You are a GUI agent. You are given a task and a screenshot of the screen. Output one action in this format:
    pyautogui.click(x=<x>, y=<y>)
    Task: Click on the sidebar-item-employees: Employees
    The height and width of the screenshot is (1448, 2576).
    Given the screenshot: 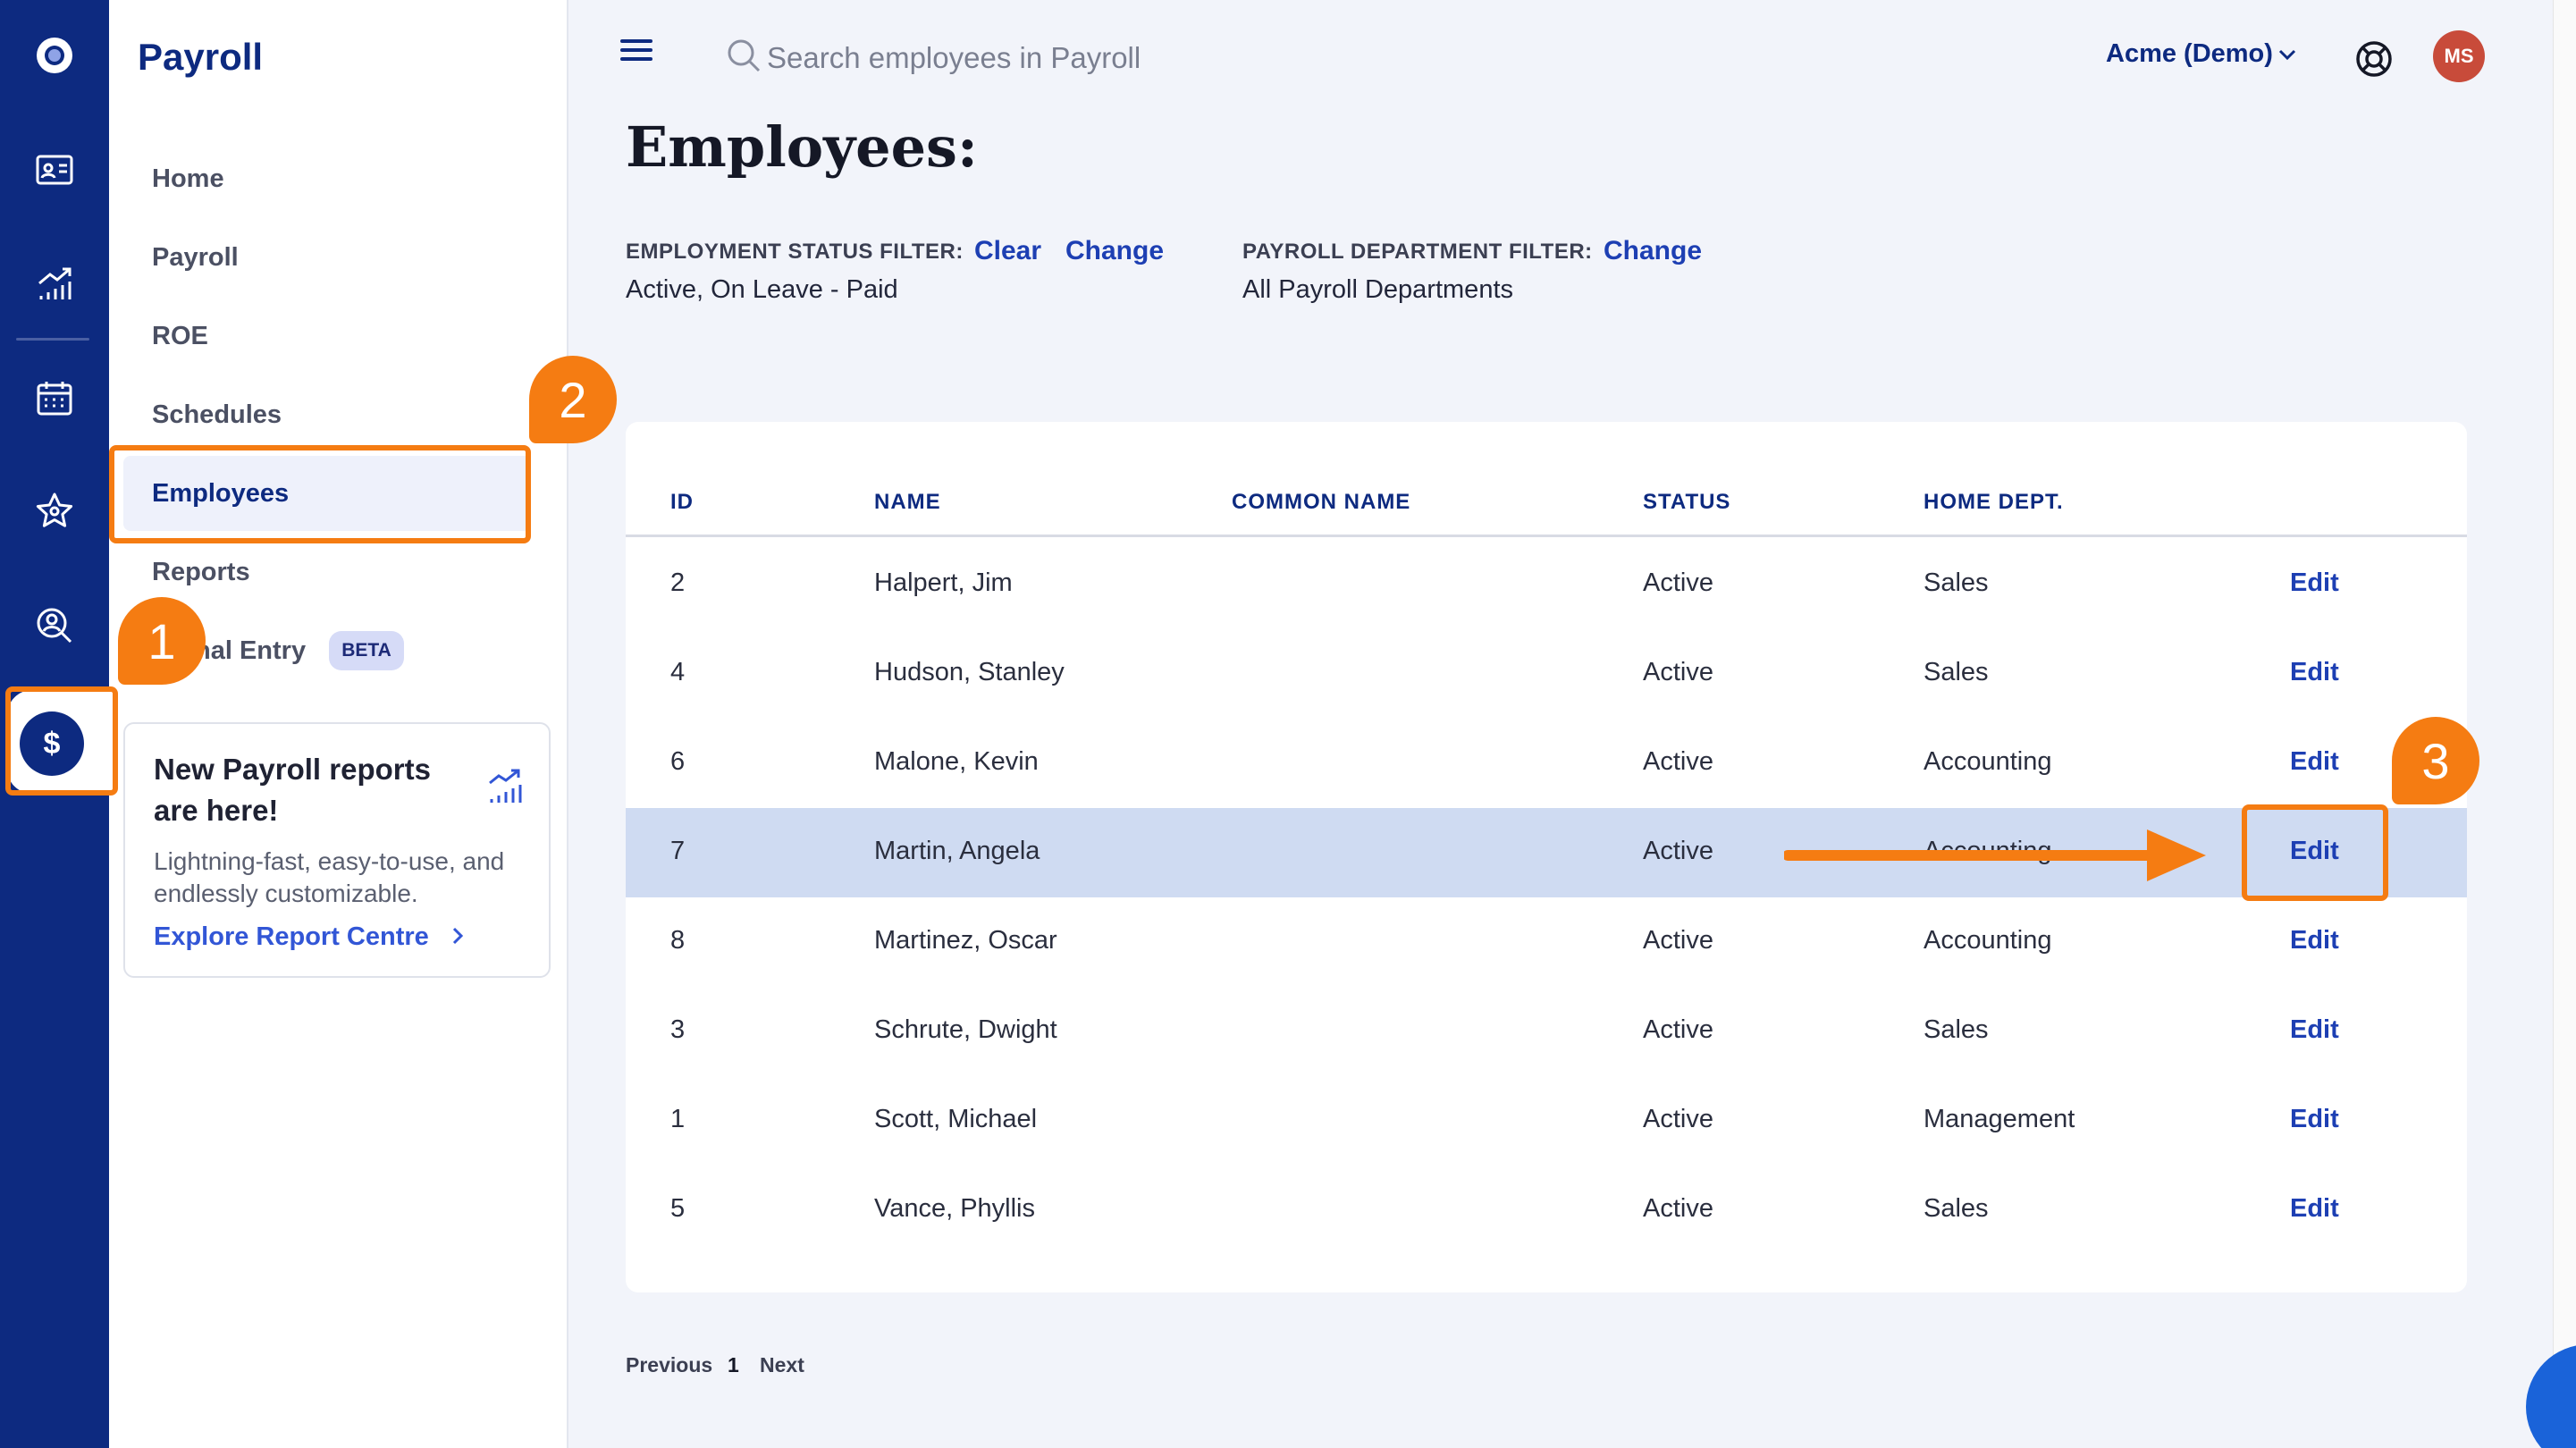 What is the action you would take?
    pyautogui.click(x=221, y=493)
    